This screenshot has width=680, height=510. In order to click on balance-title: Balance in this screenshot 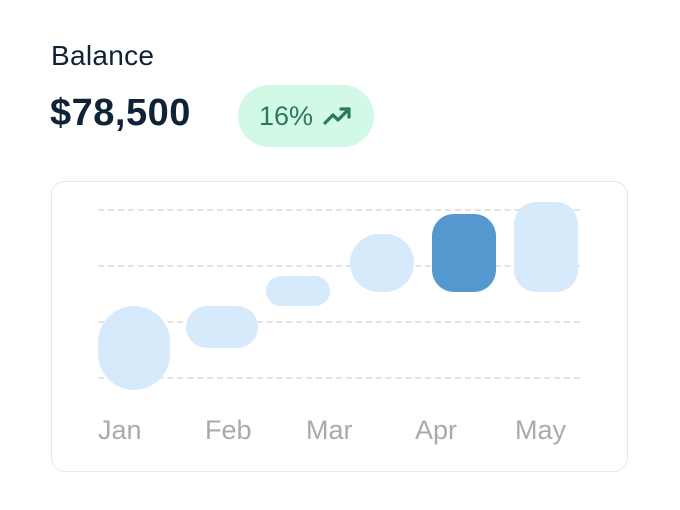, I will do `click(103, 55)`.